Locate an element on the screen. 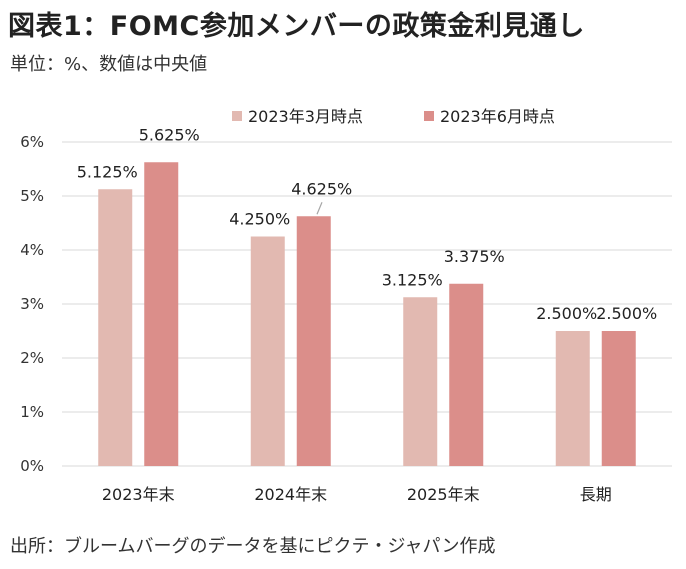 The height and width of the screenshot is (569, 686). y-axis-ticks: 0% 1% 2% 3% 4% 5% 6% is located at coordinates (32, 304).